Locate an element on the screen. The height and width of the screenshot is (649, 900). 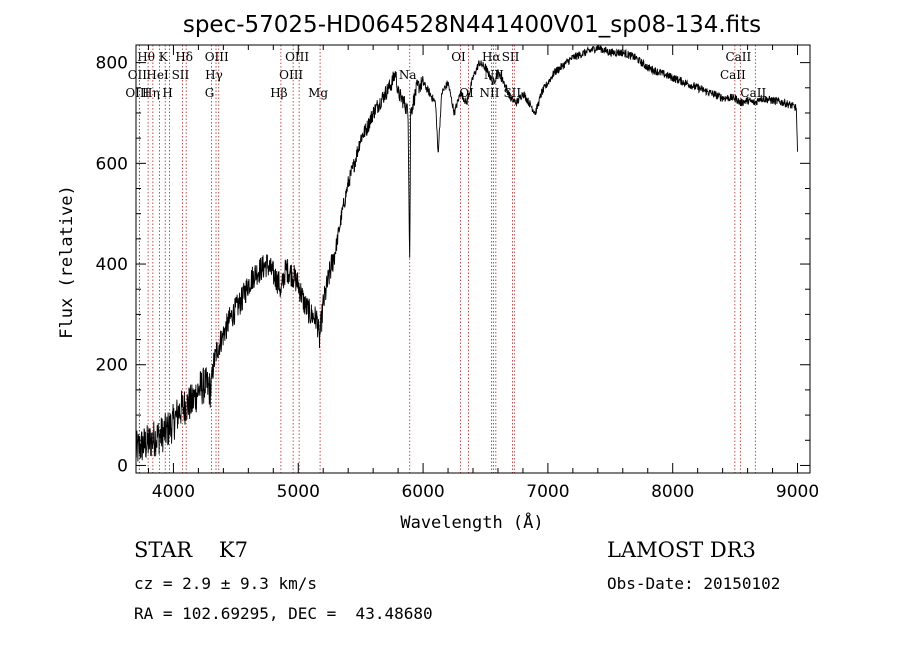
spectral-line-label: Hγ is located at coordinates (214, 75).